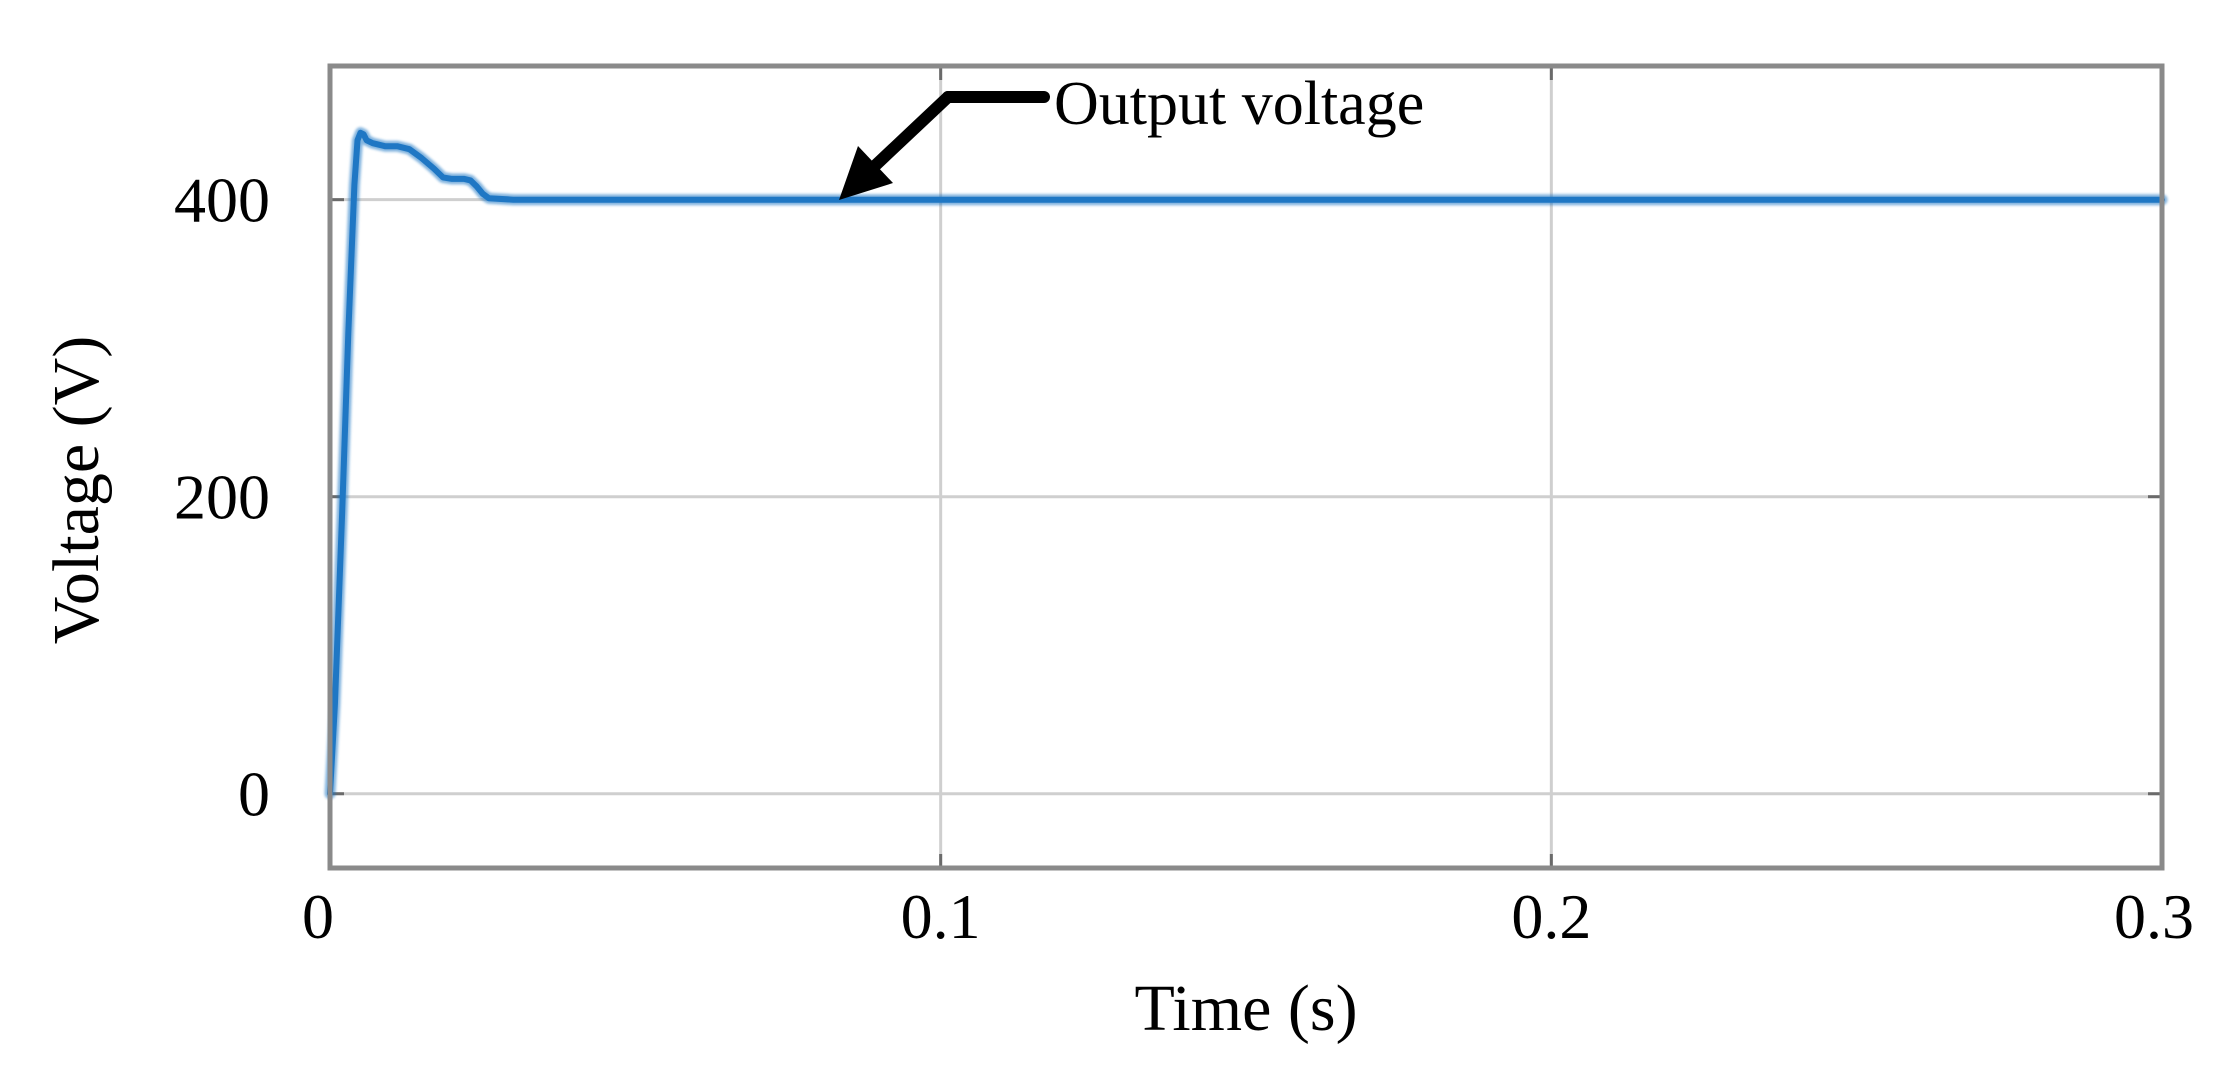 This screenshot has height=1073, width=2222. I want to click on y-tick-label: 0, so click(254, 794).